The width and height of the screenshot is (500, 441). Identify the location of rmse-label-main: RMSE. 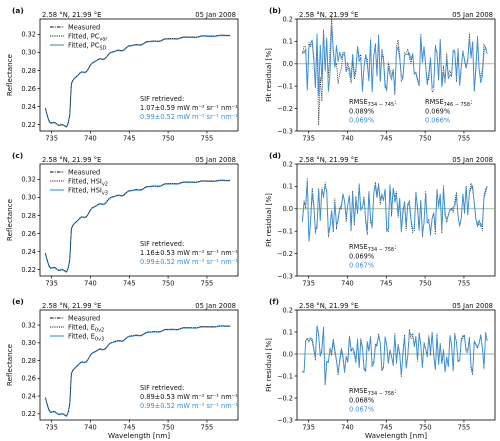
(358, 247).